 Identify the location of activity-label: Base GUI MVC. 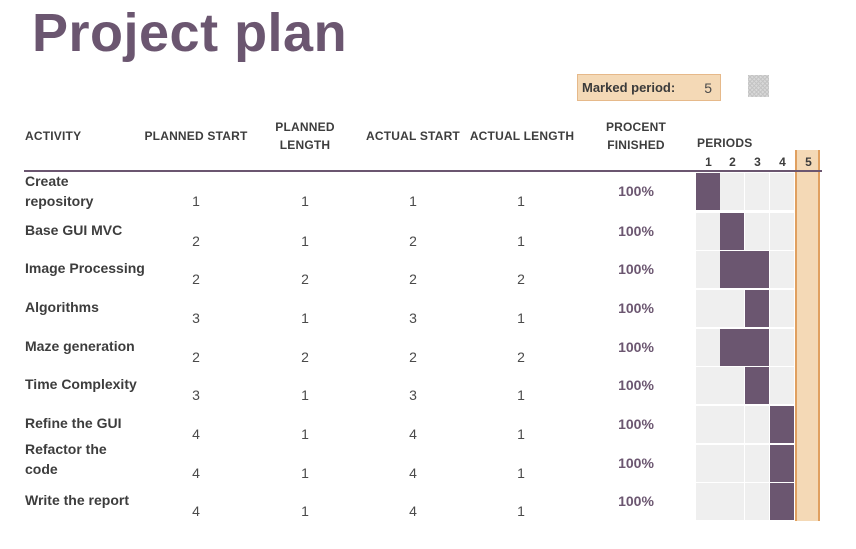
(74, 230).